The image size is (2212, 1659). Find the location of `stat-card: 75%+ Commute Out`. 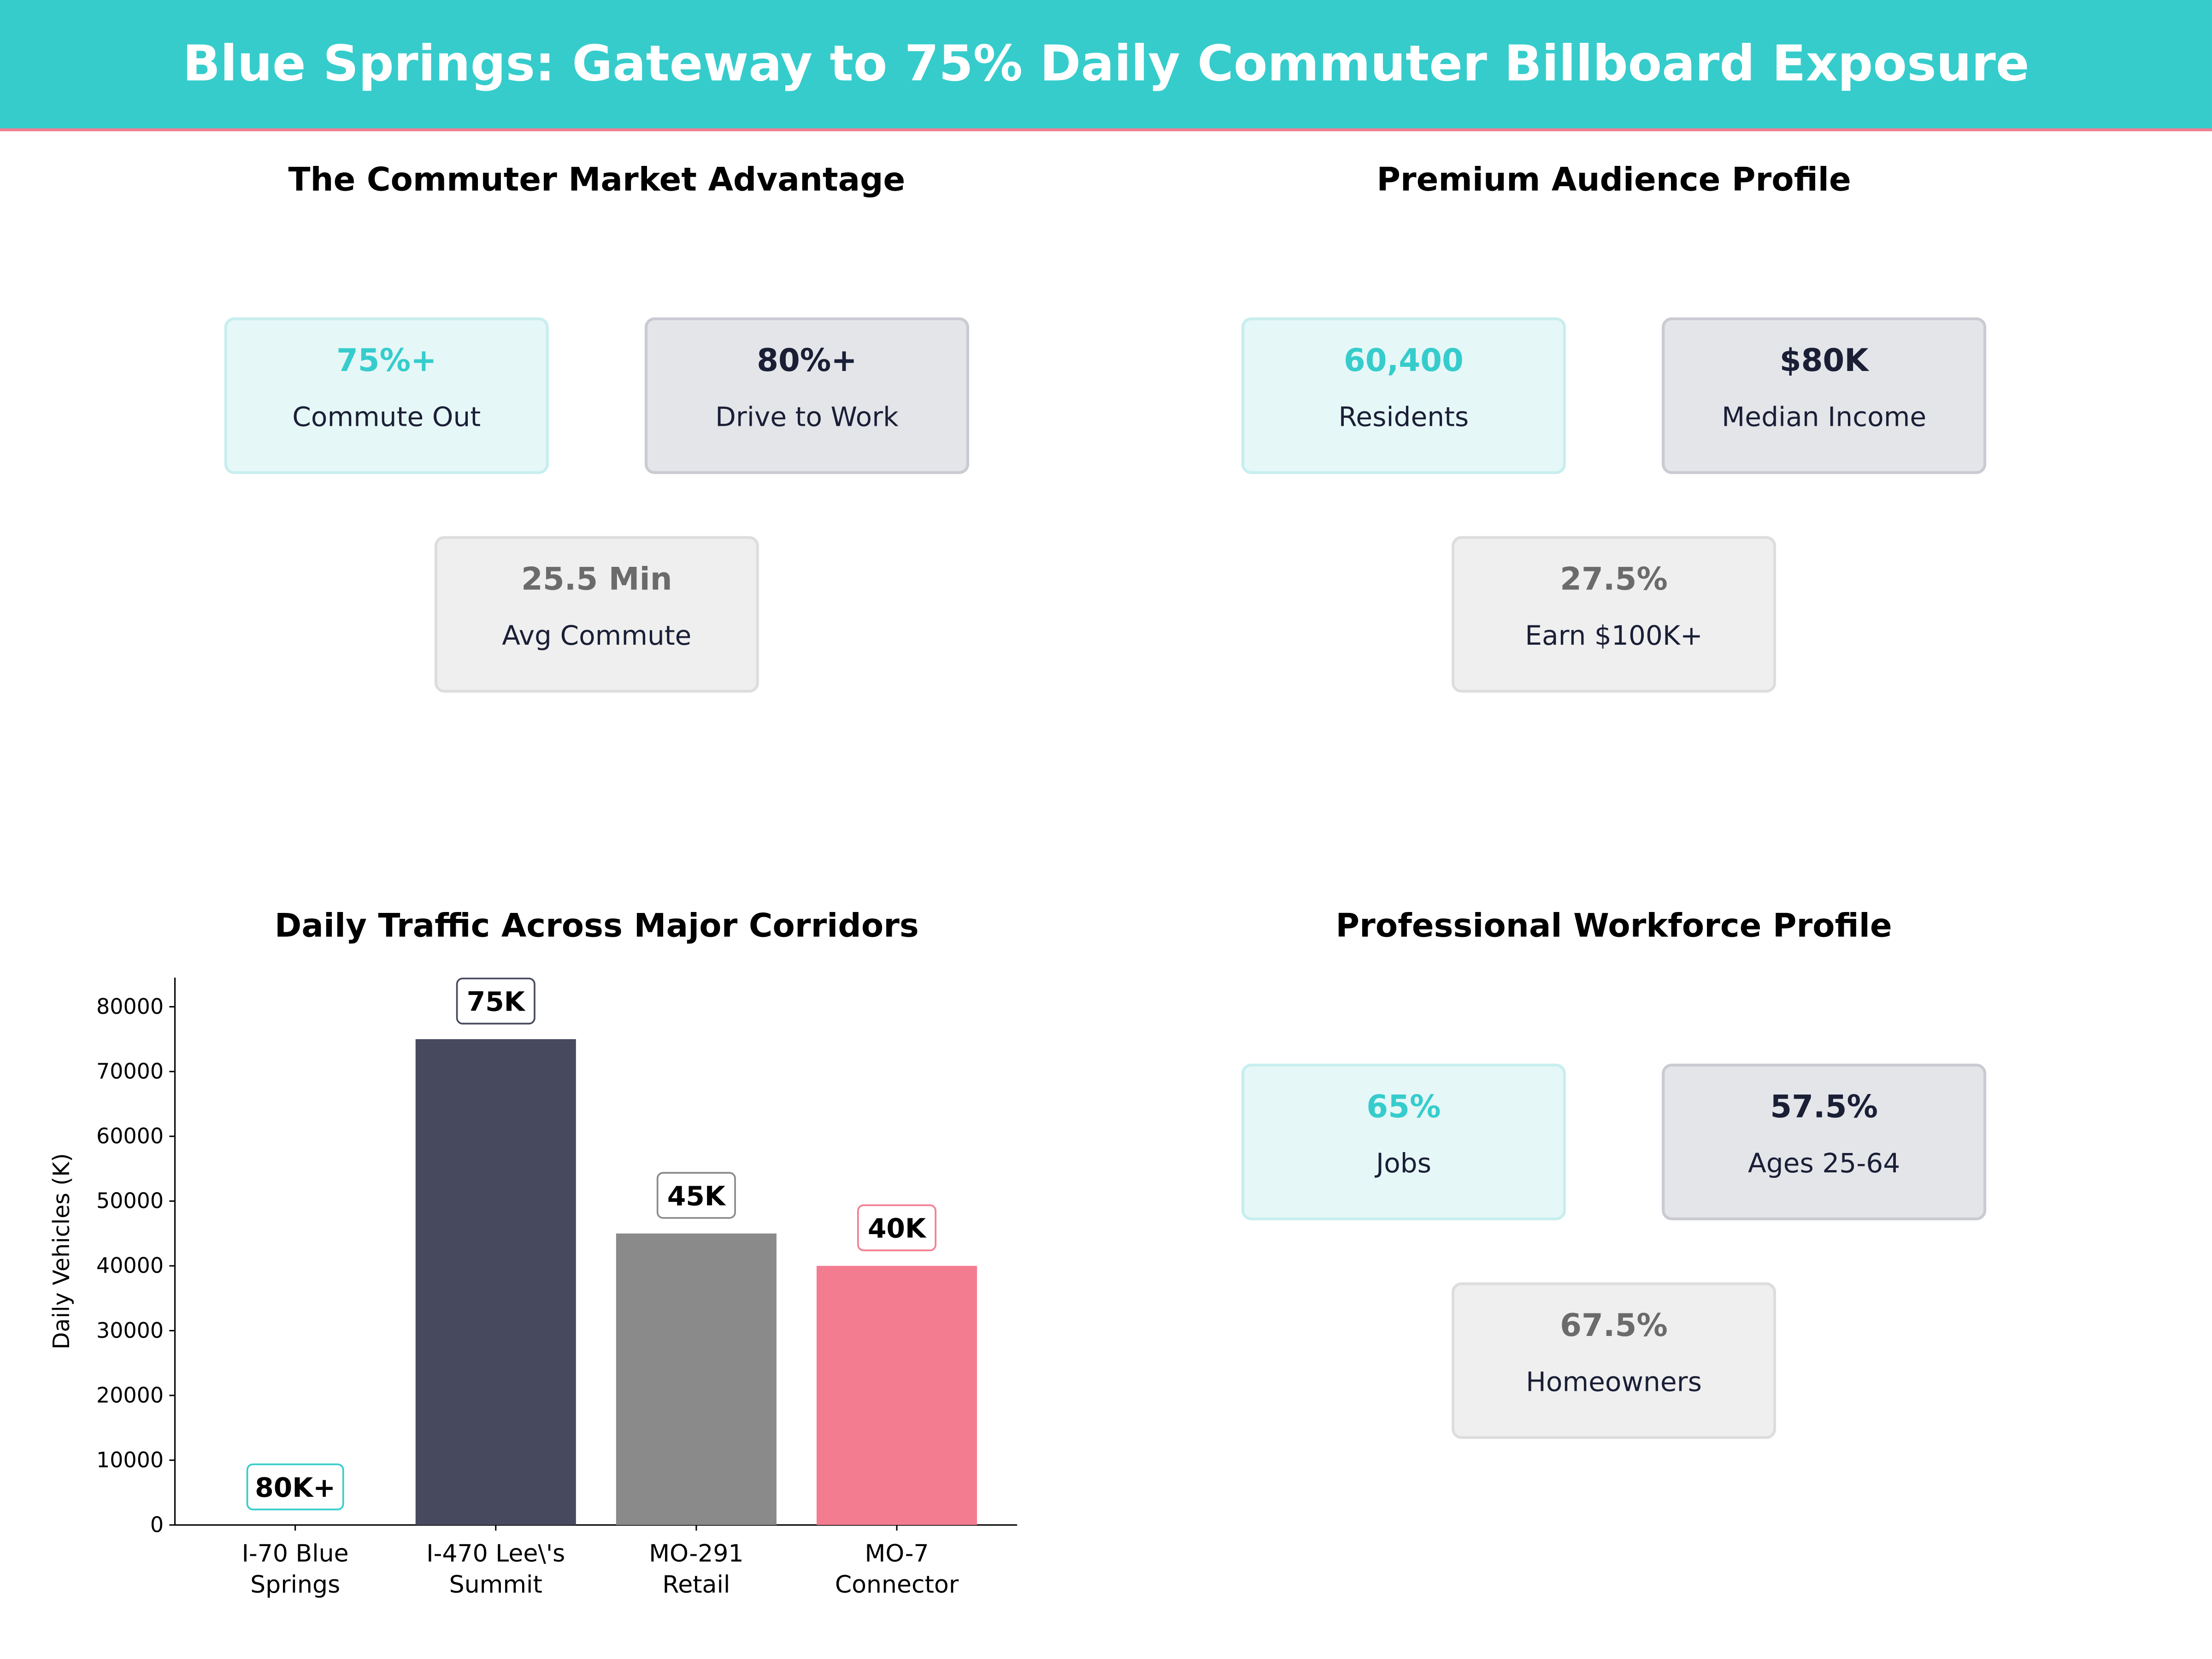

stat-card: 75%+ Commute Out is located at coordinates (386, 395).